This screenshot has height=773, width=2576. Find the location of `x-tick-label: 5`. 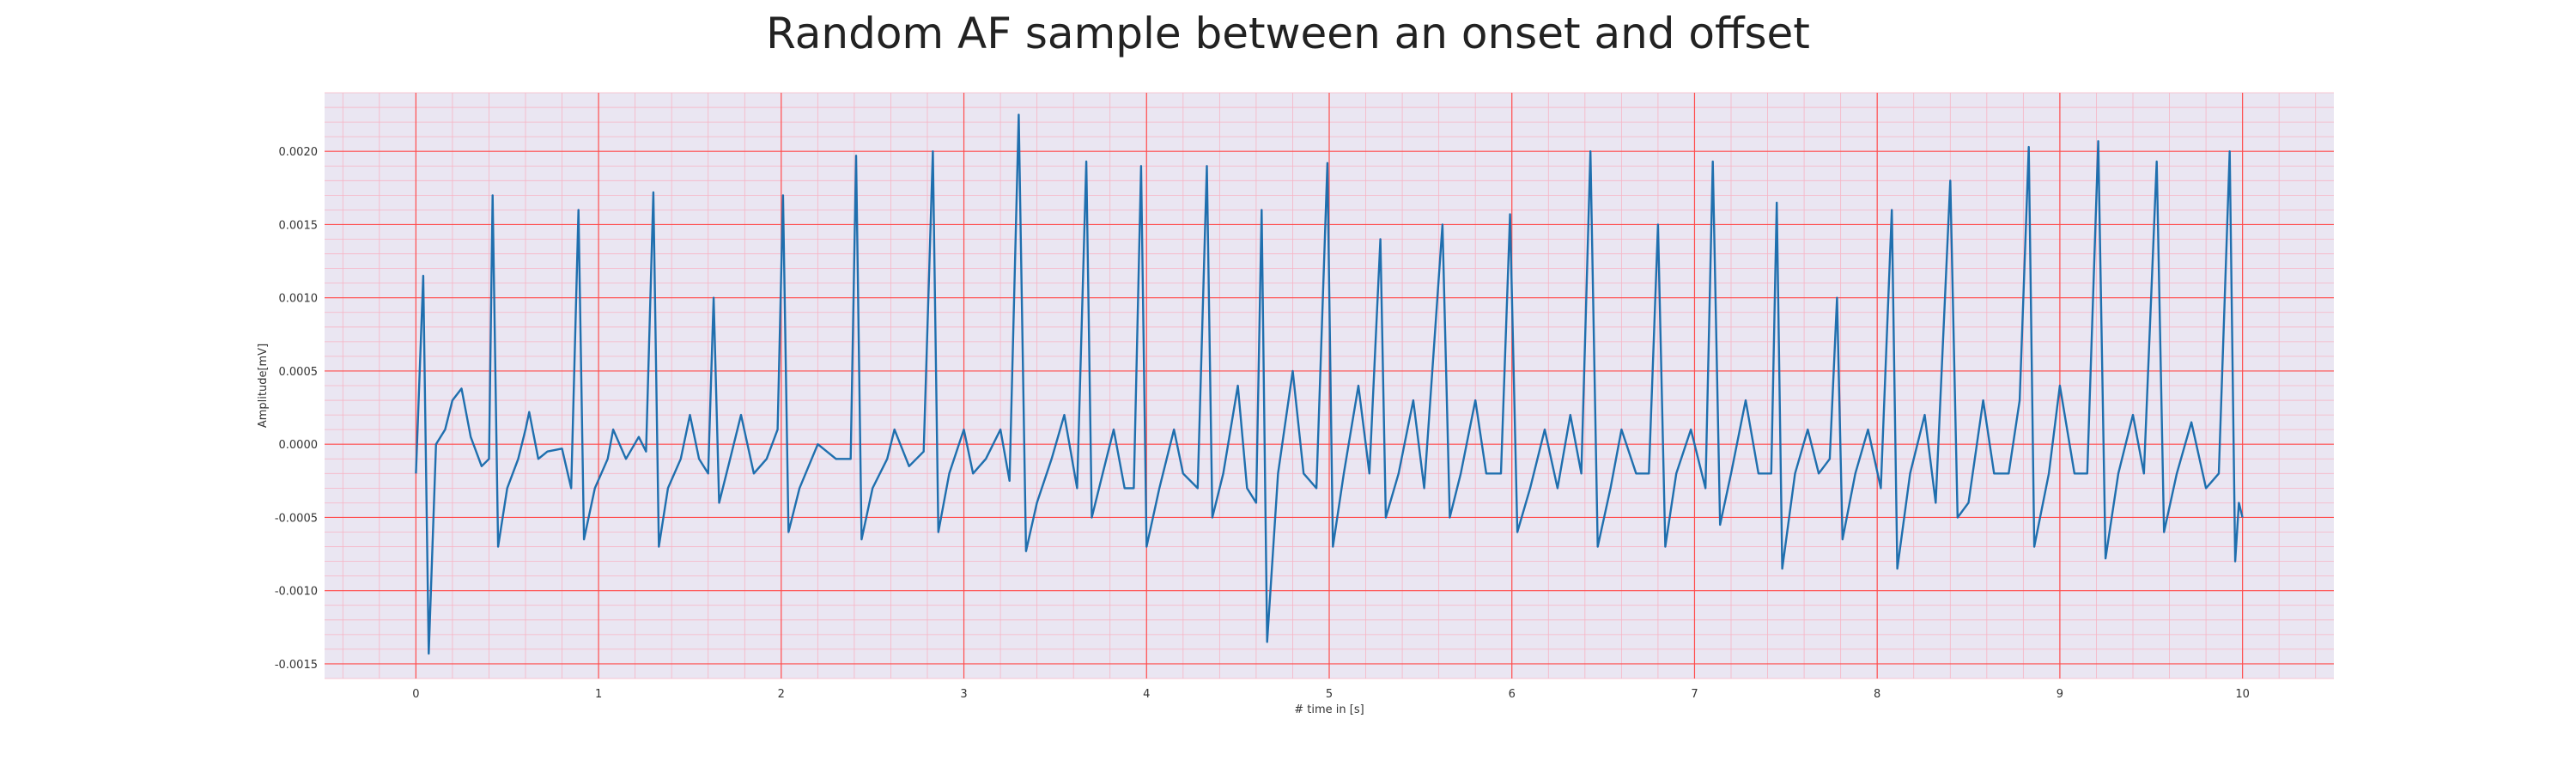

x-tick-label: 5 is located at coordinates (1330, 694).